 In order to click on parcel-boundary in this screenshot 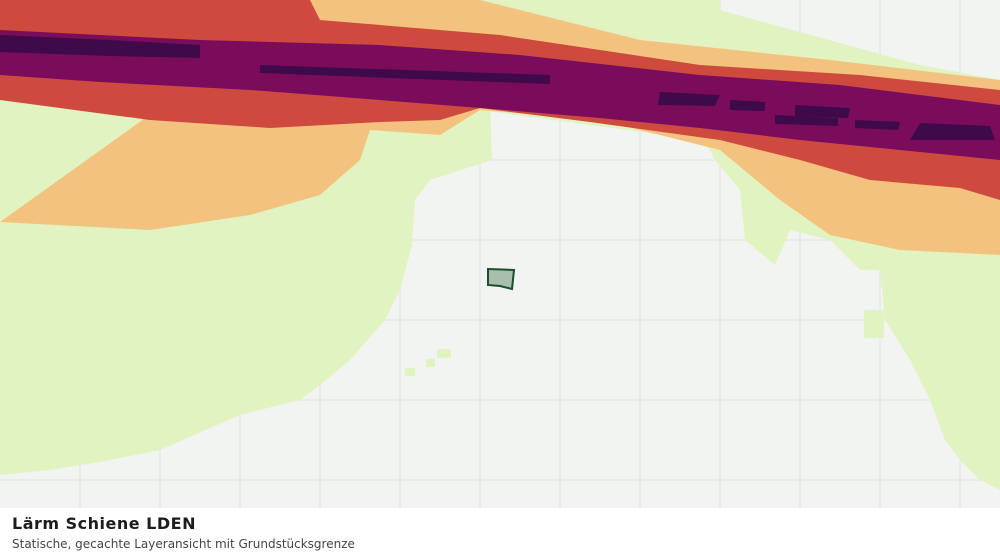, I will do `click(501, 279)`.